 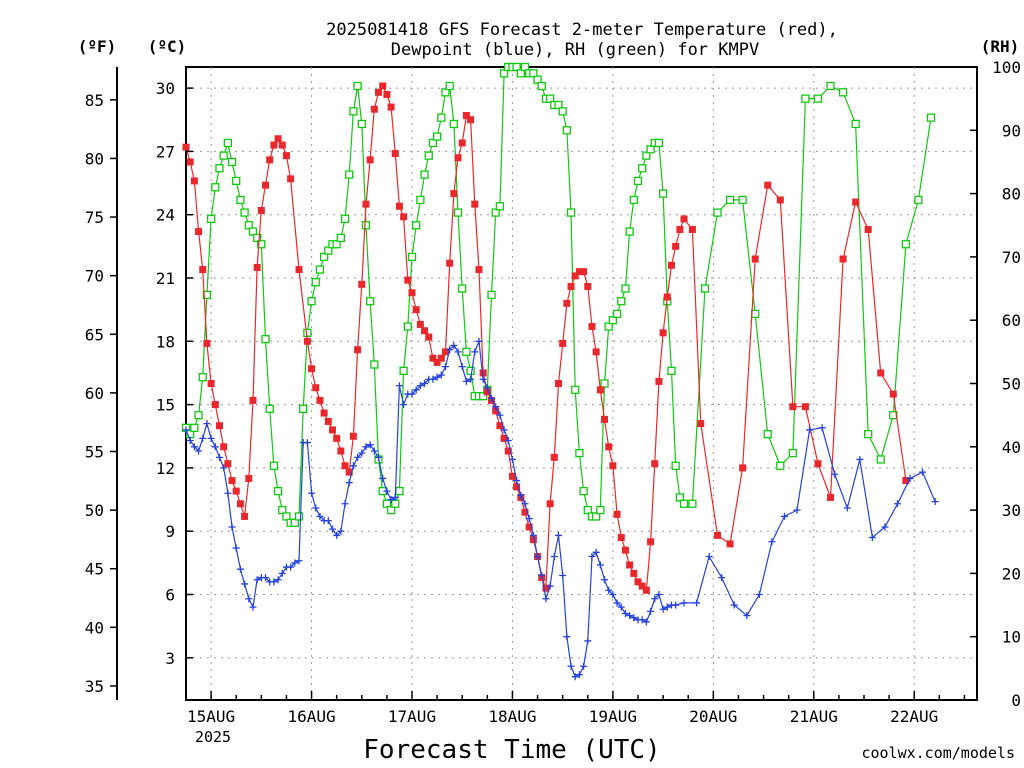 What do you see at coordinates (94, 451) in the screenshot?
I see `fahrenheit-tick-label: 55` at bounding box center [94, 451].